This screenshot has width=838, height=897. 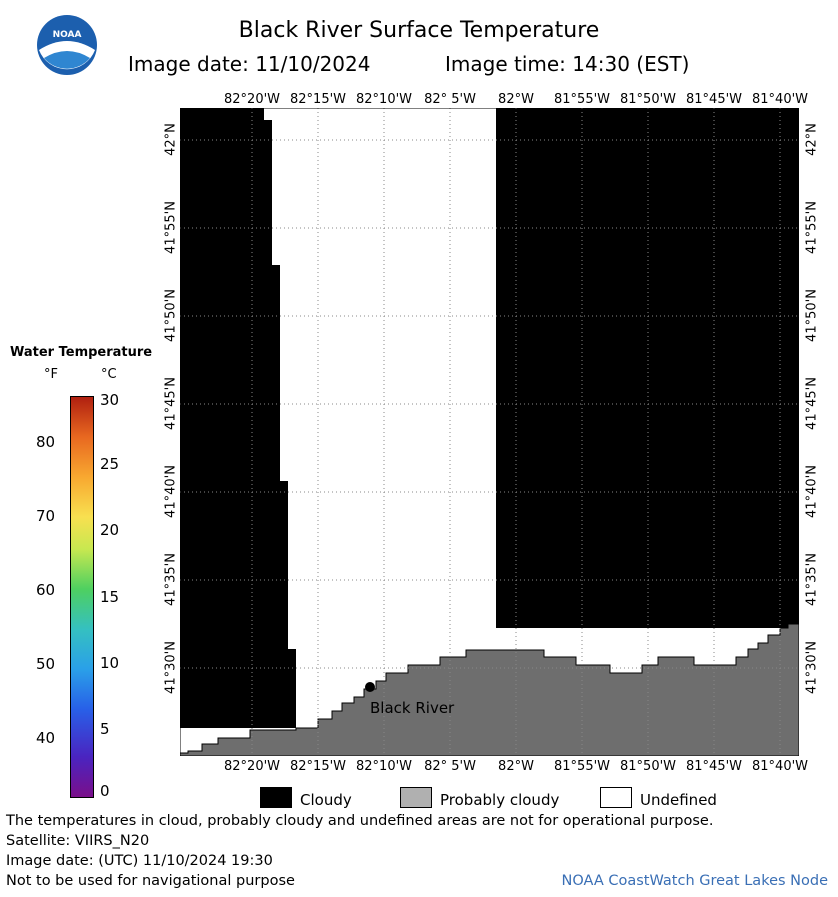 What do you see at coordinates (139, 861) in the screenshot?
I see `utc-date: Image date: (UTC) 11/10/2024 19:30` at bounding box center [139, 861].